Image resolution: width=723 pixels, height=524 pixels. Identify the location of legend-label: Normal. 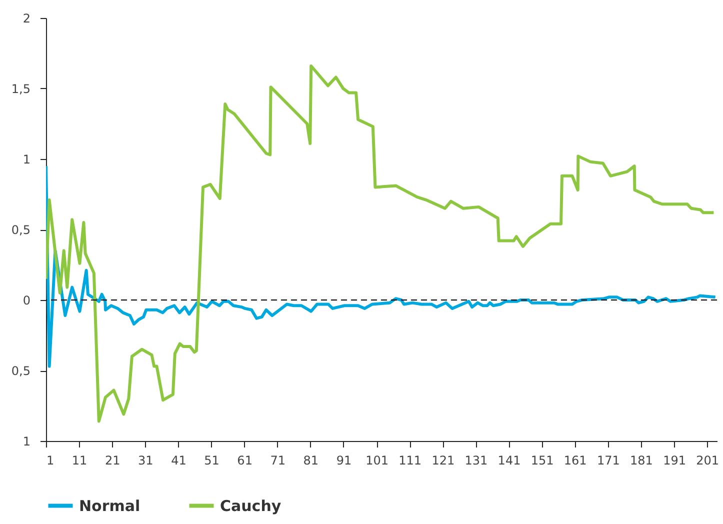
(109, 505).